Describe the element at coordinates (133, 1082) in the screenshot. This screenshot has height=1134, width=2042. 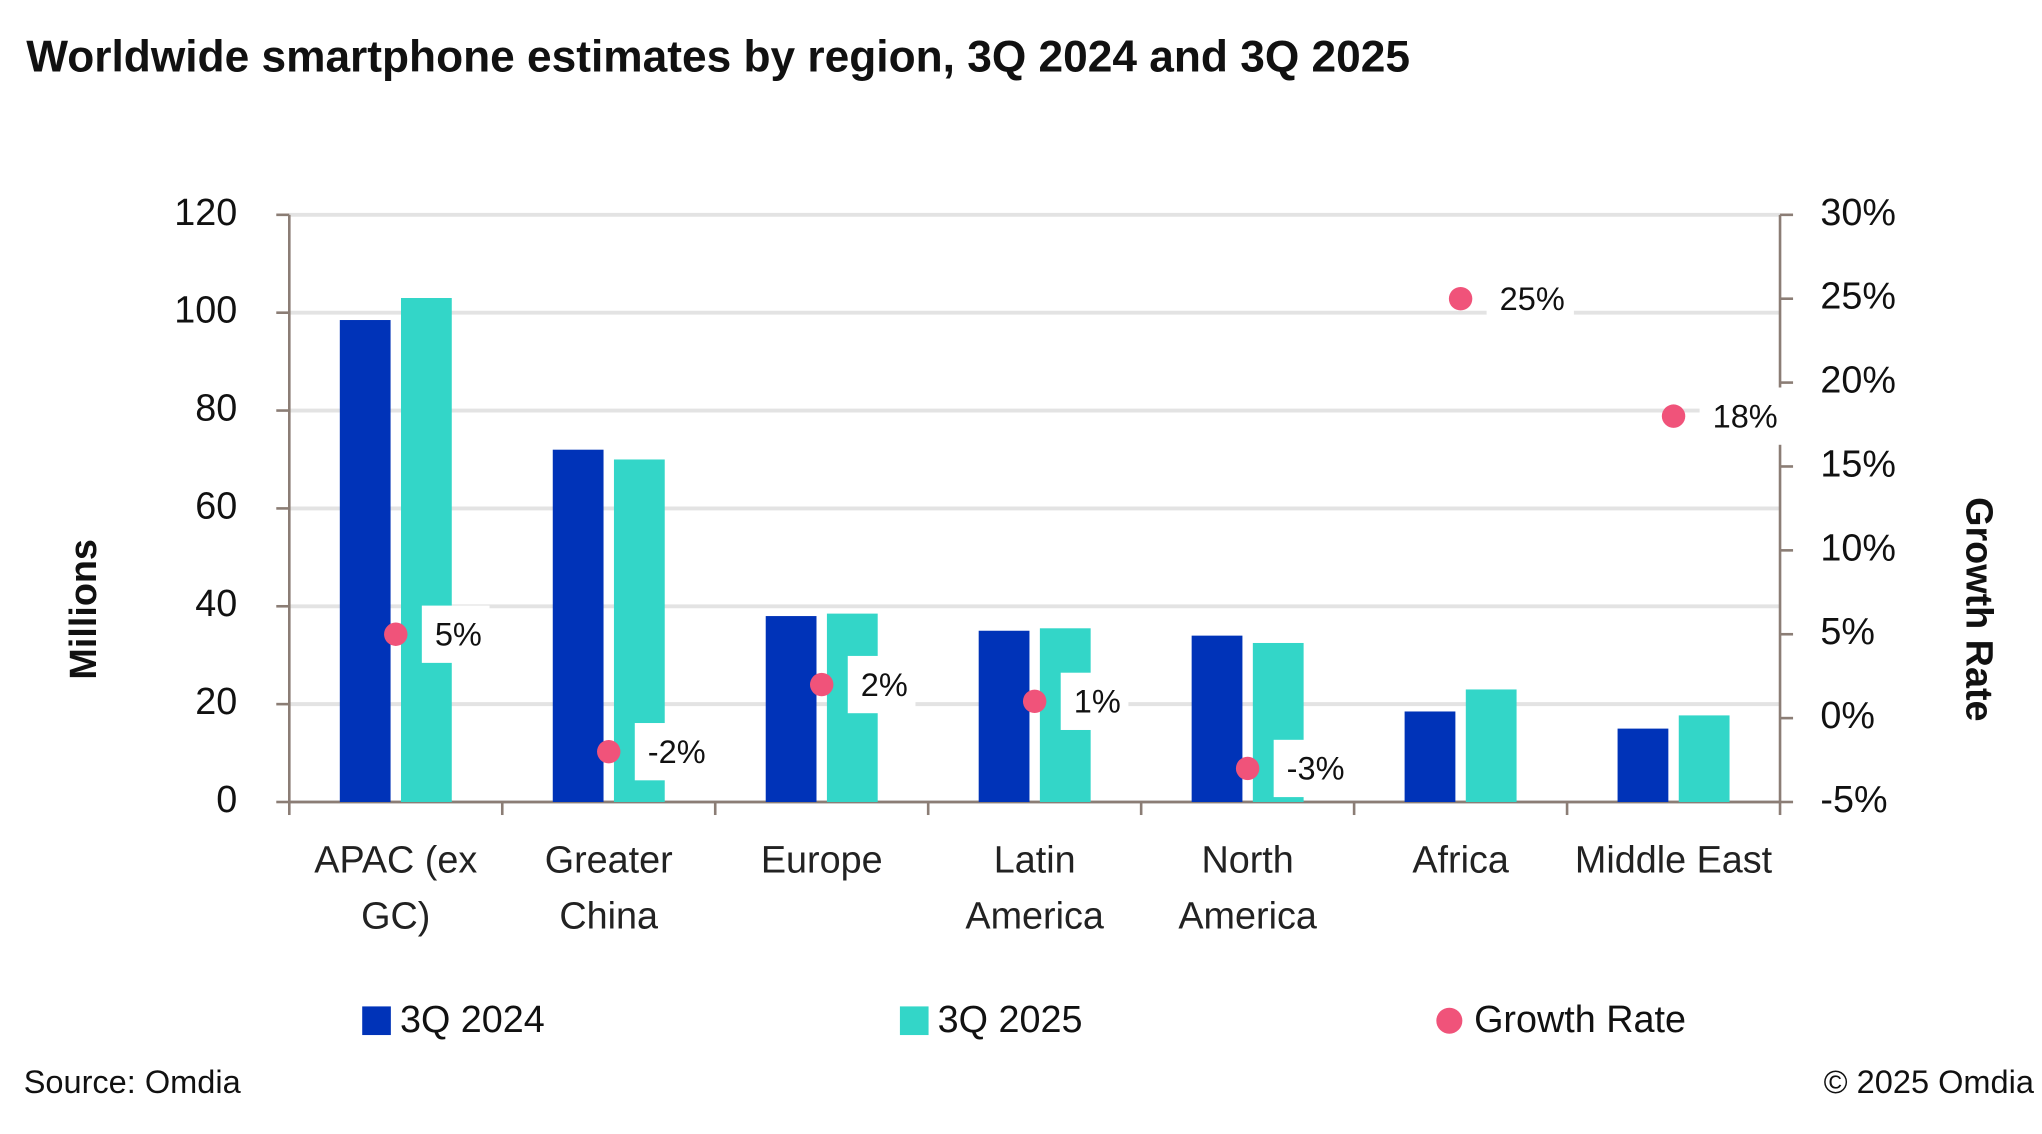
I see `source: Source: Omdia` at that location.